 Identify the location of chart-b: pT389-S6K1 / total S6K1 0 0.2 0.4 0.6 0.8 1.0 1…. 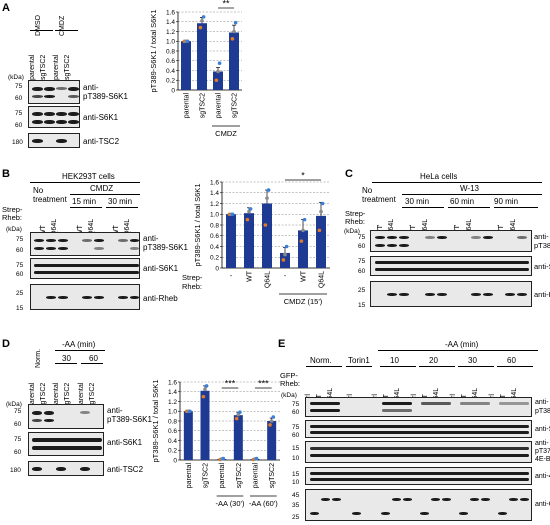
(256, 238).